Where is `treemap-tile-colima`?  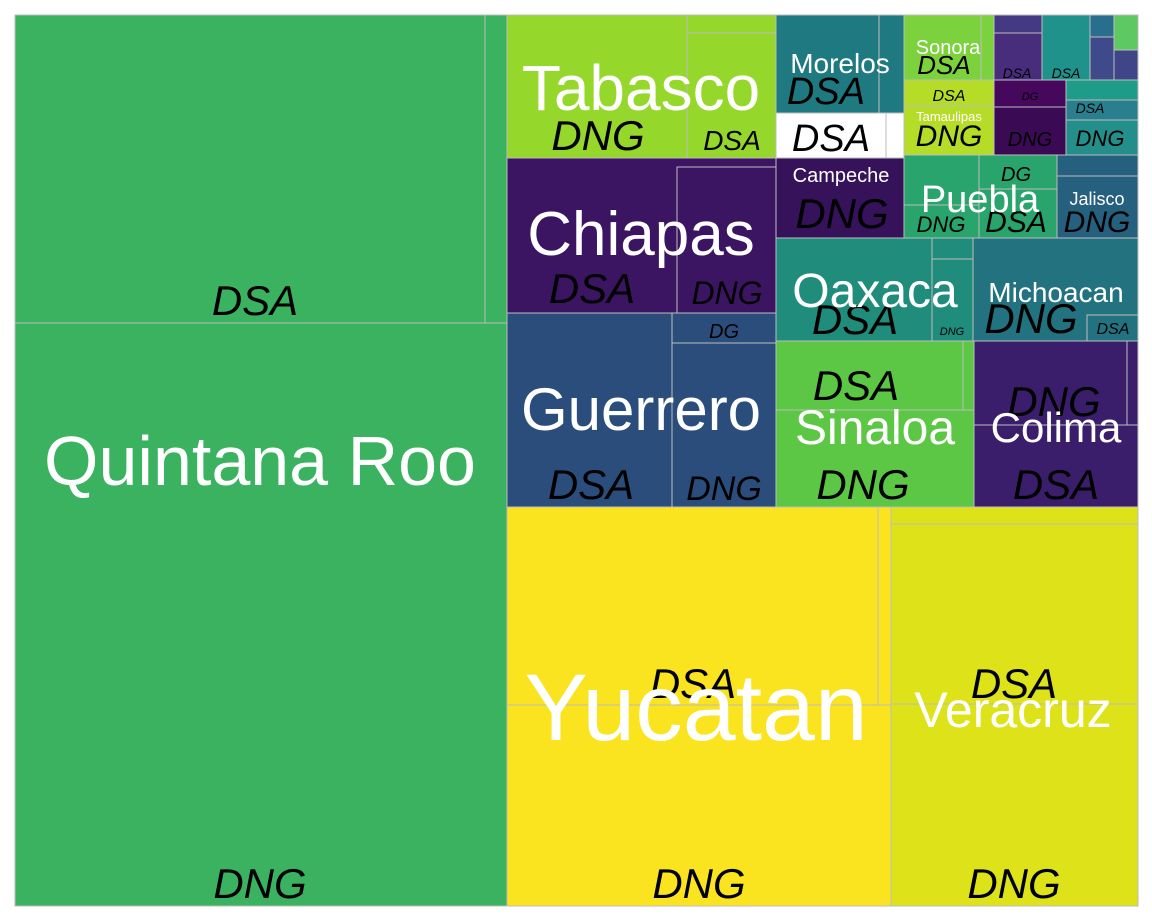
treemap-tile-colima is located at coordinates (1056, 424).